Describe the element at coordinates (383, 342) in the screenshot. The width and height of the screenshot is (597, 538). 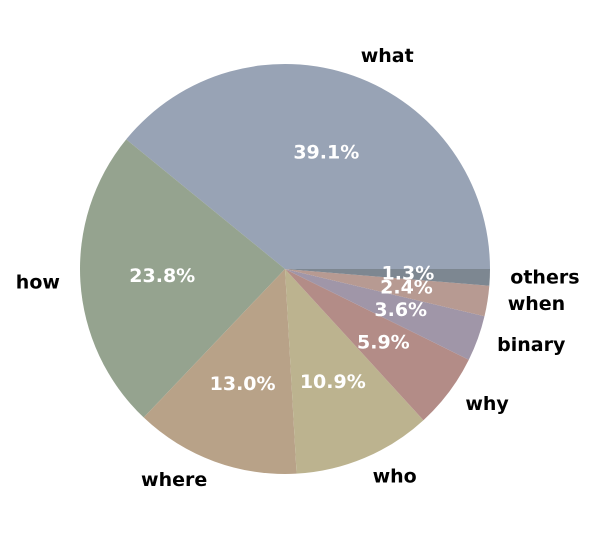
I see `value-label: 5.9%` at that location.